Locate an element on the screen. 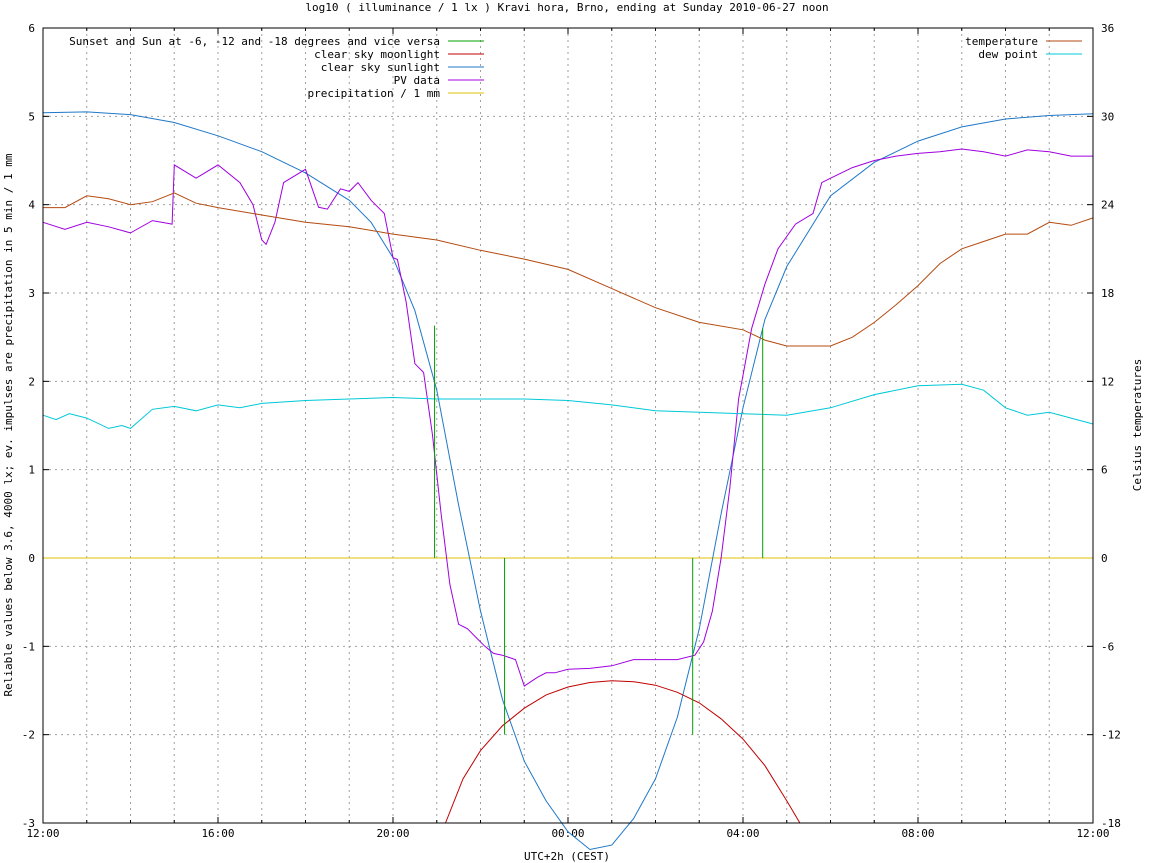 The width and height of the screenshot is (1151, 863). y-tick-label: -1 is located at coordinates (28, 646).